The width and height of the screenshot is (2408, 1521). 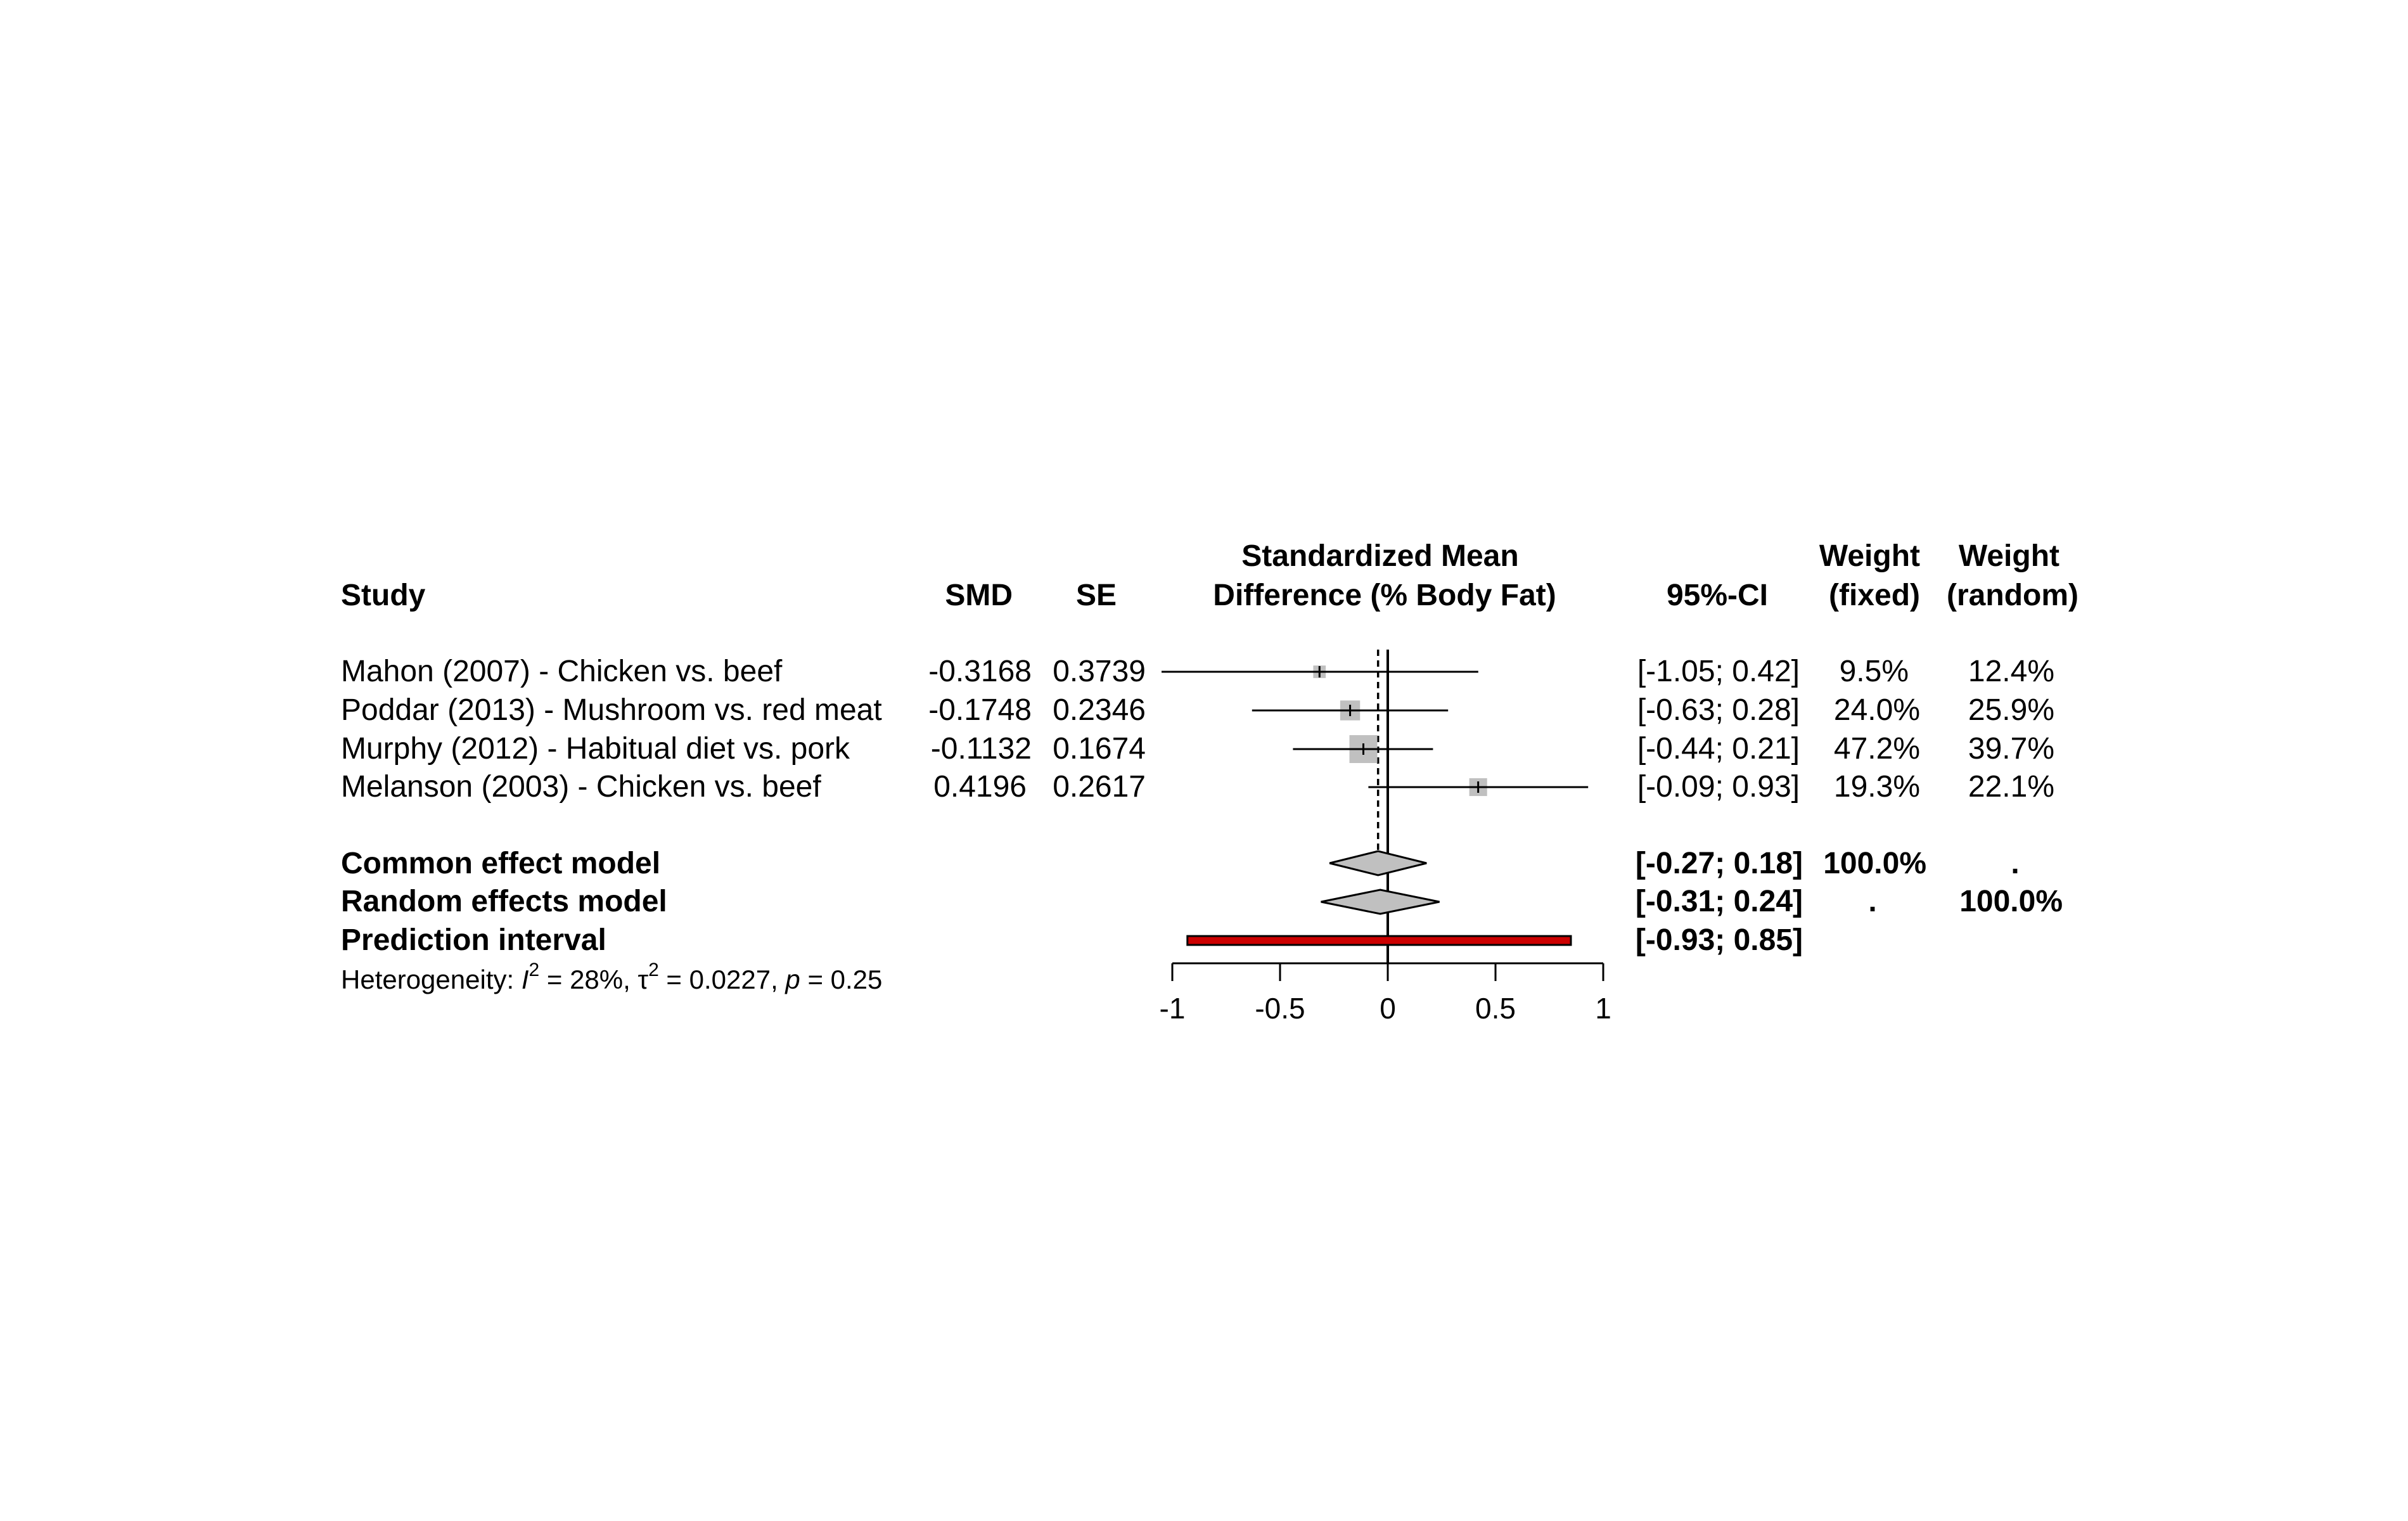 What do you see at coordinates (504, 902) in the screenshot?
I see `random-effects-label: Random effects model` at bounding box center [504, 902].